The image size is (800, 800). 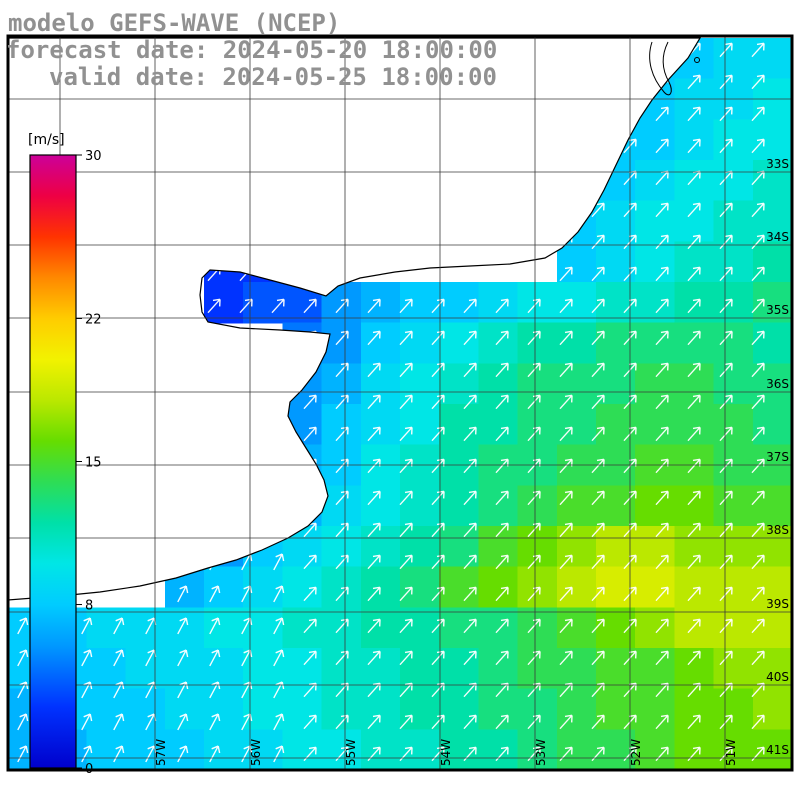 What do you see at coordinates (46, 140) in the screenshot?
I see `colorbar-unit-label: [m/s]` at bounding box center [46, 140].